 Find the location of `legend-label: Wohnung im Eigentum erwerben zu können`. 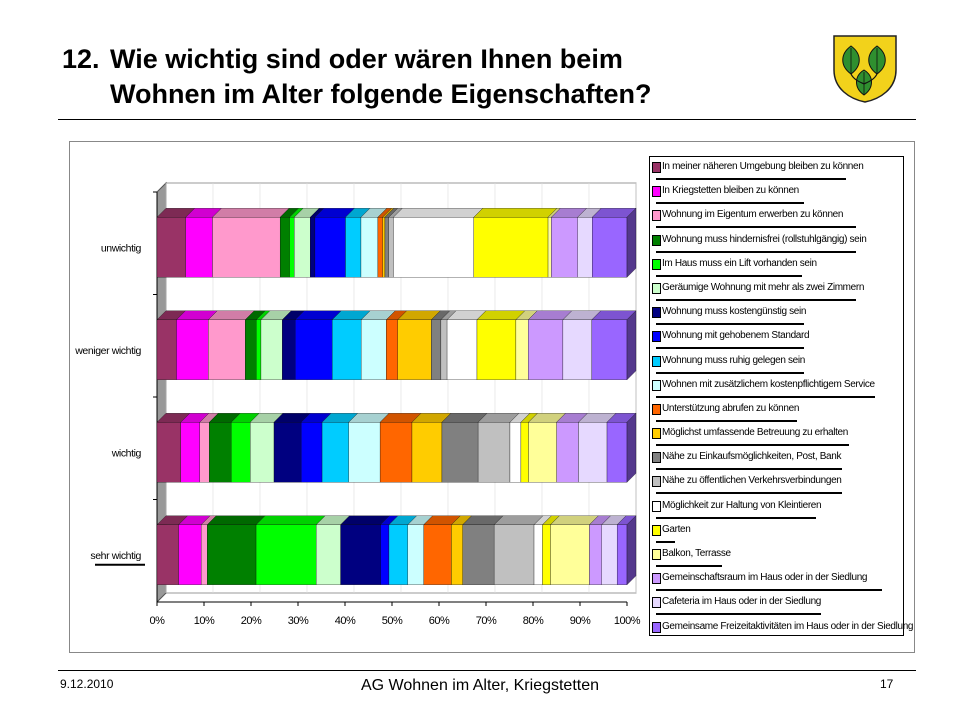

legend-label: Wohnung im Eigentum erwerben zu können is located at coordinates (753, 215).